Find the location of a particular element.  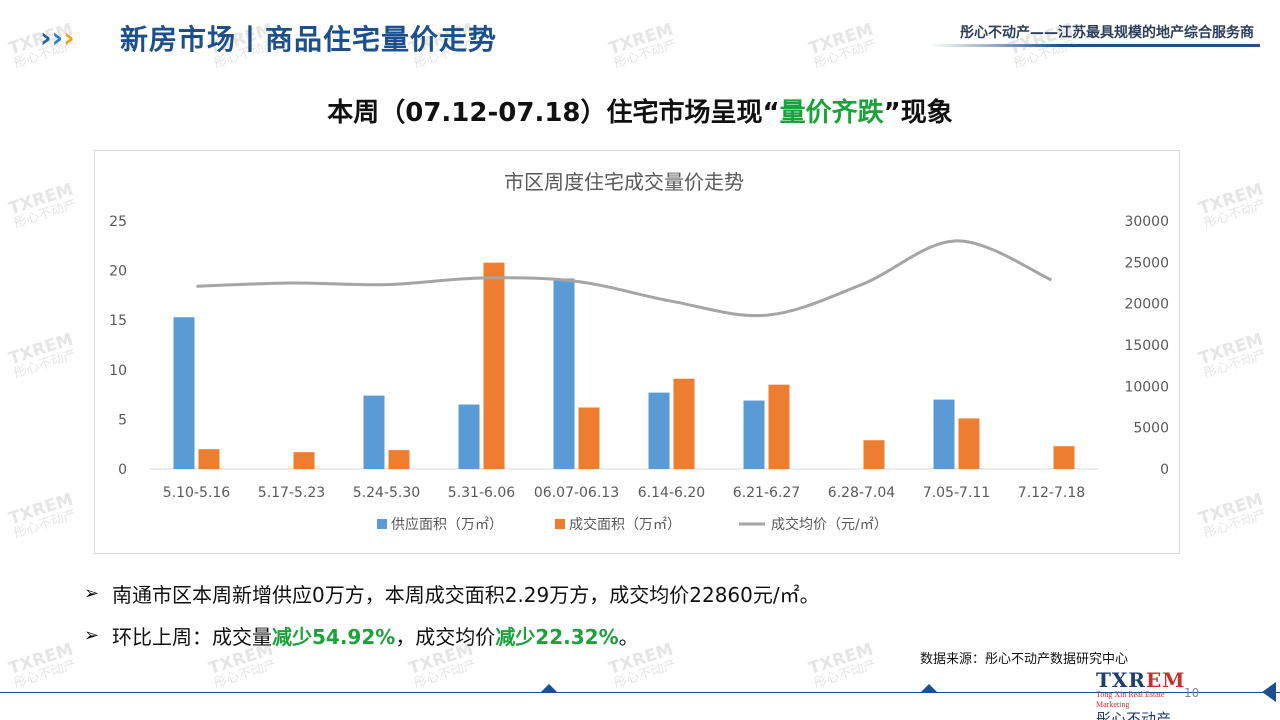

x-tick-label: 06.07-06.13 is located at coordinates (576, 493).